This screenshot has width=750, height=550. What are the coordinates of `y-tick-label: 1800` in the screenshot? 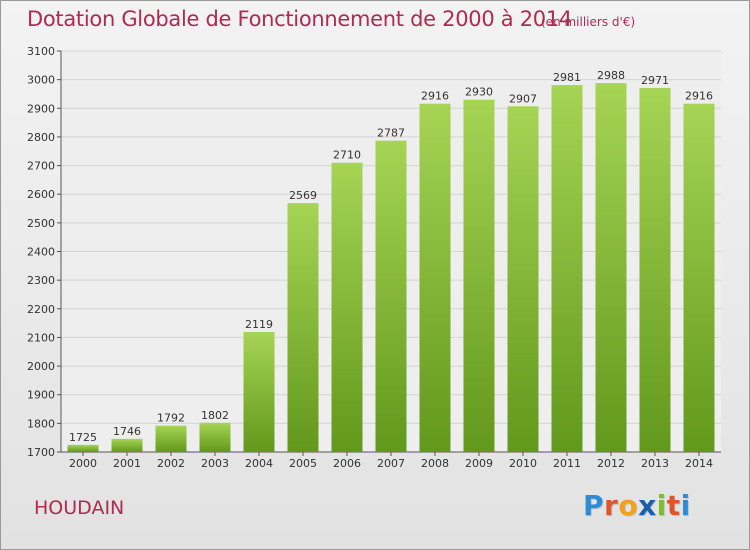 It's located at (41, 423).